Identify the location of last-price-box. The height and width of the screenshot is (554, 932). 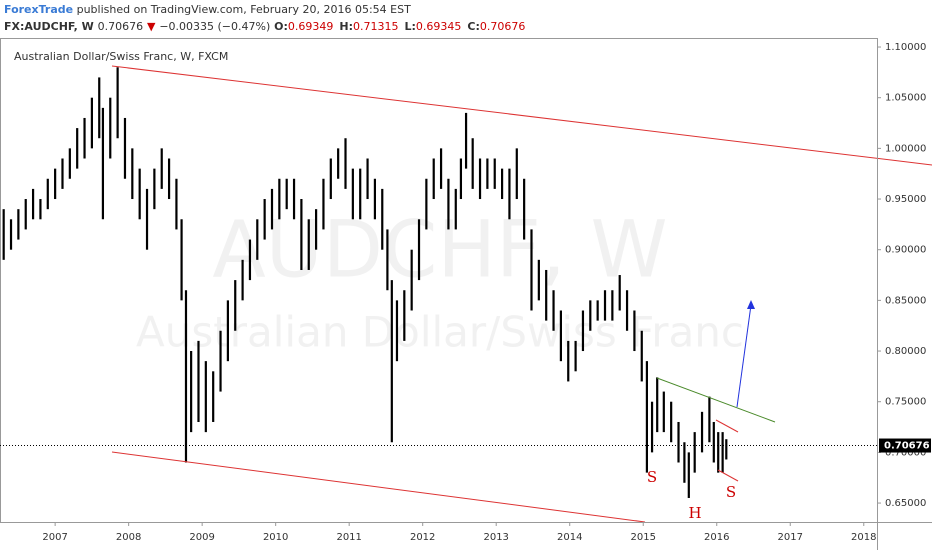
(905, 445).